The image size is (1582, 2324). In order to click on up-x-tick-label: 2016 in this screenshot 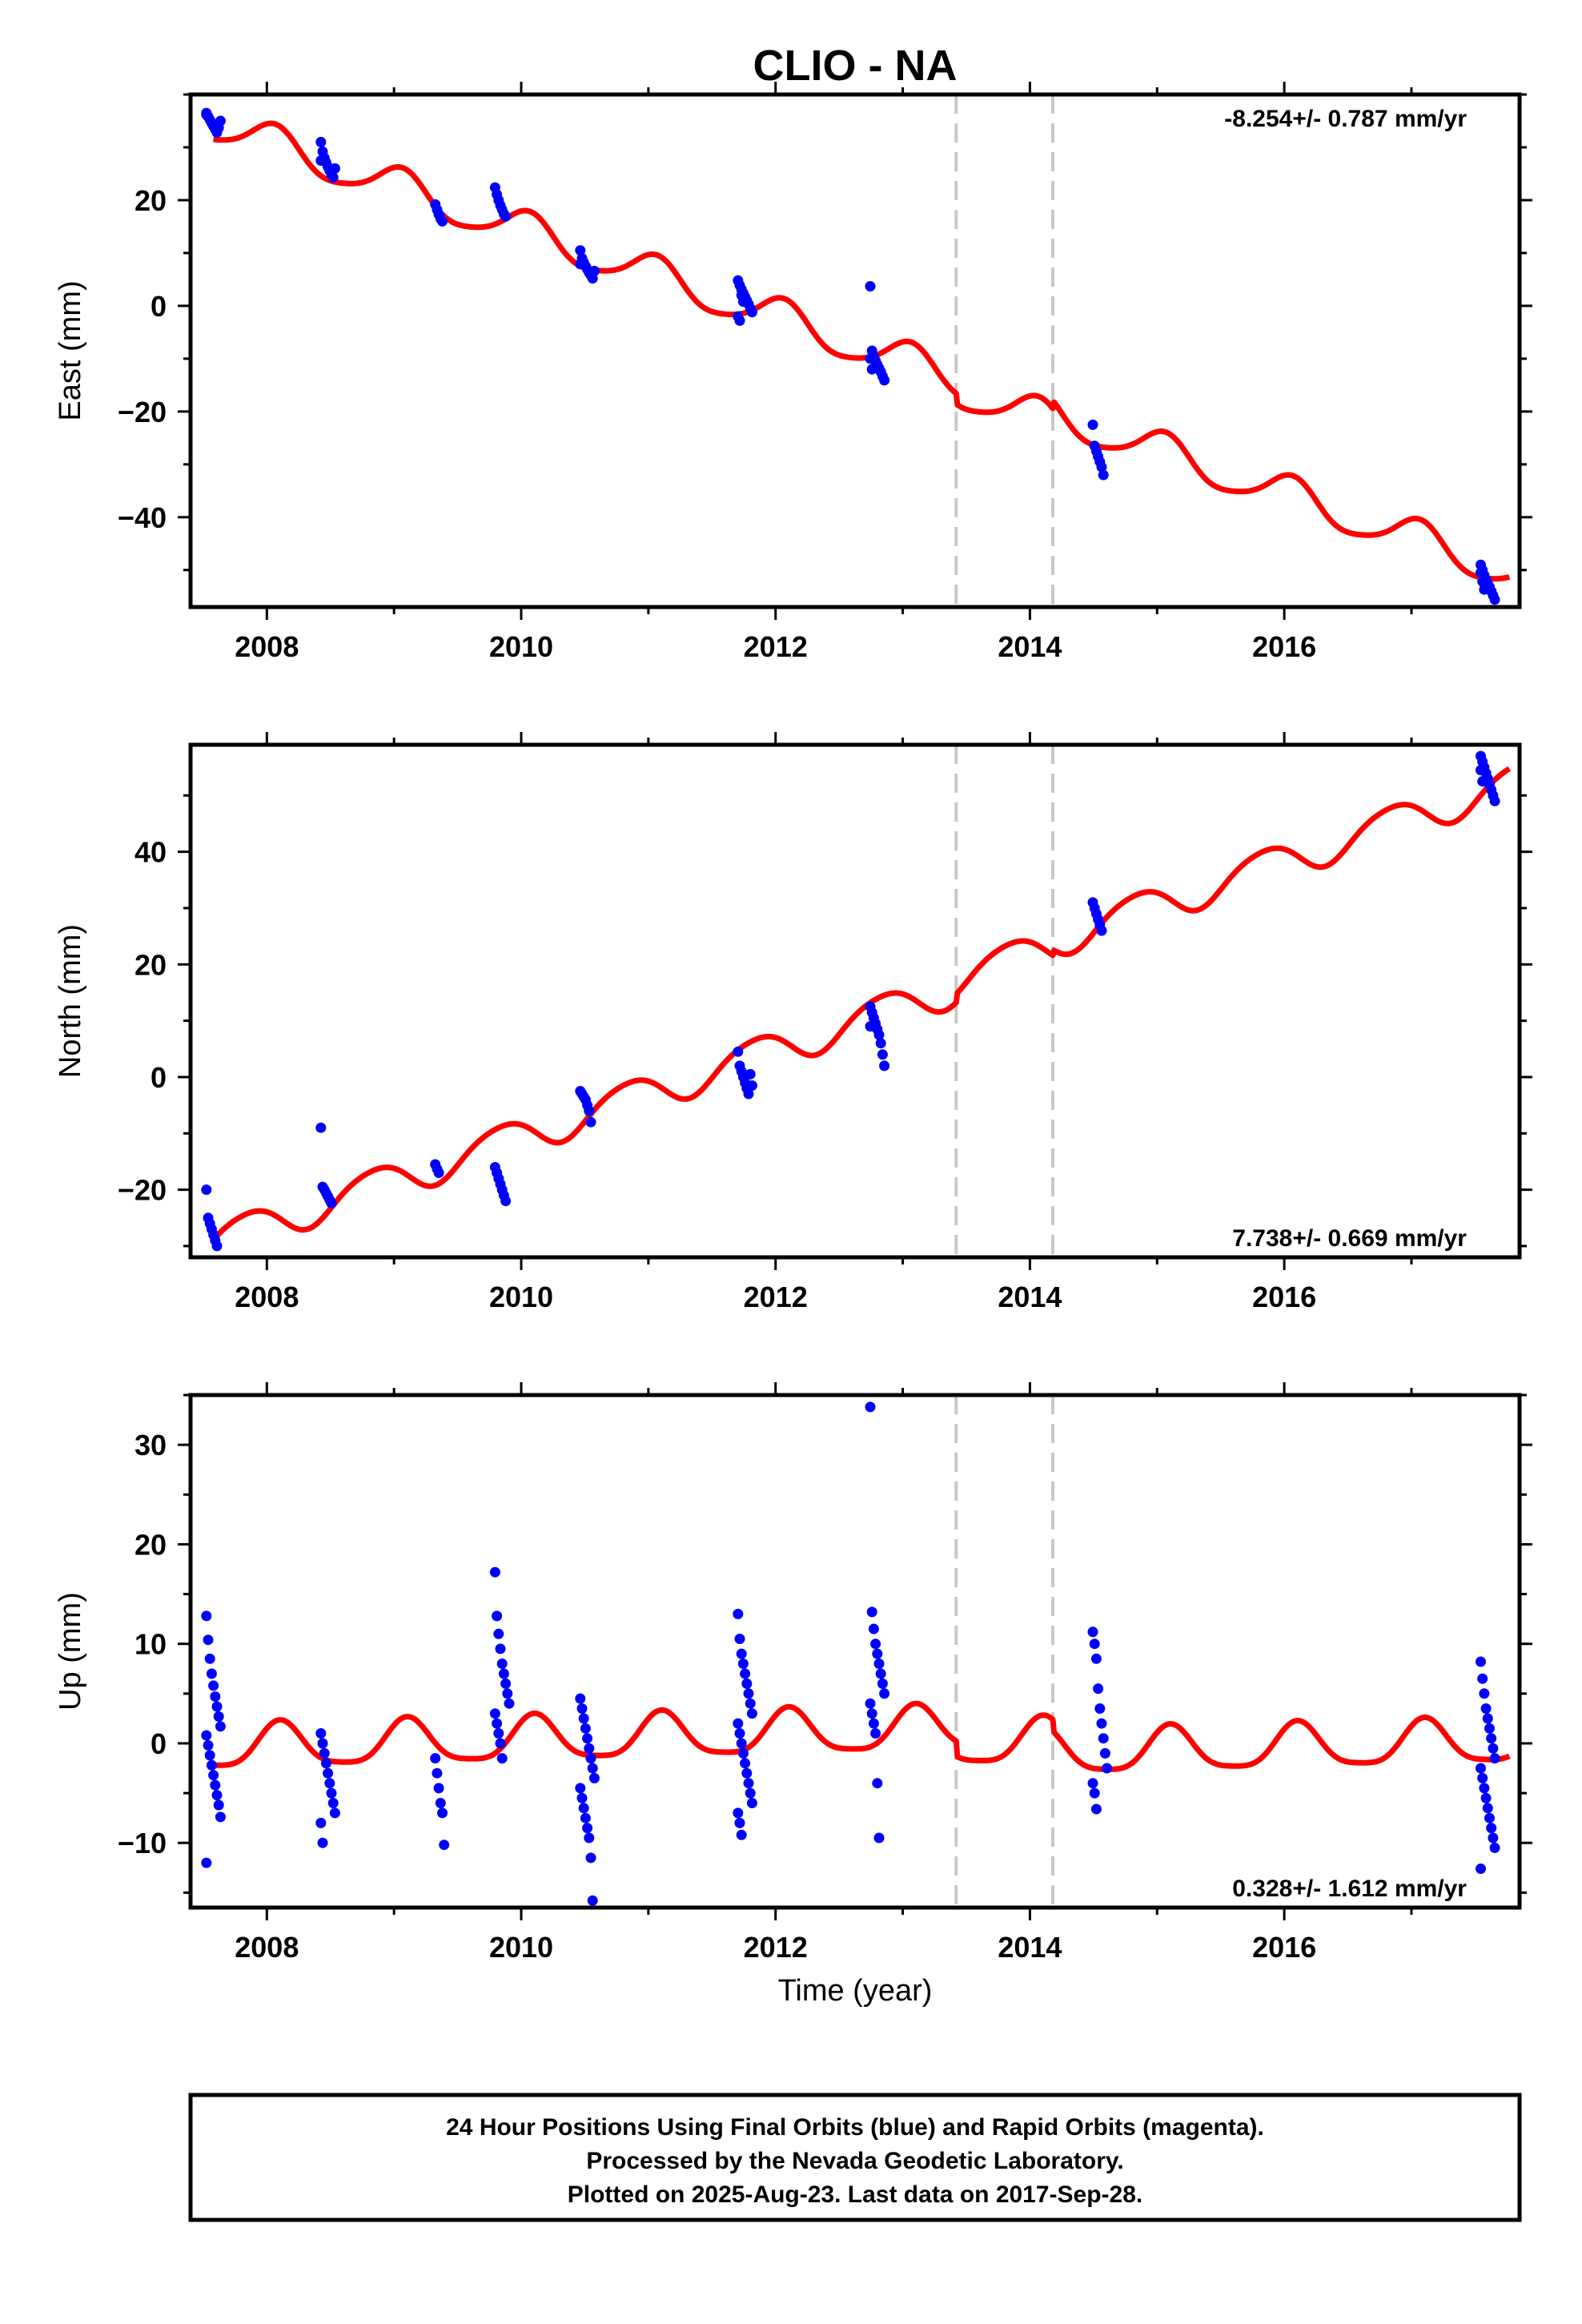, I will do `click(1284, 1947)`.